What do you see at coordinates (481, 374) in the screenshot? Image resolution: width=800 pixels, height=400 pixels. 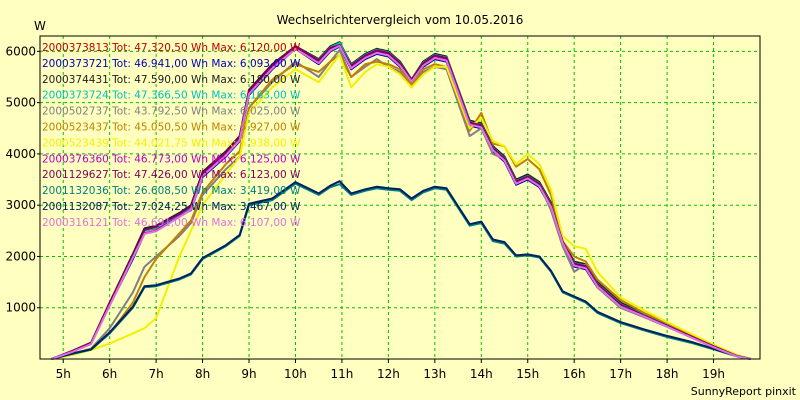 I see `x-tick-label-9: 14h` at bounding box center [481, 374].